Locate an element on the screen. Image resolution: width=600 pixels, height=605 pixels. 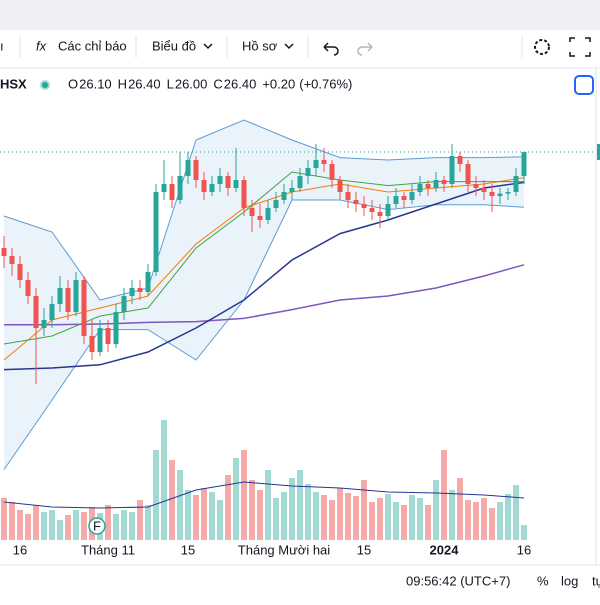
legend-row: HSX is located at coordinates (25, 83).